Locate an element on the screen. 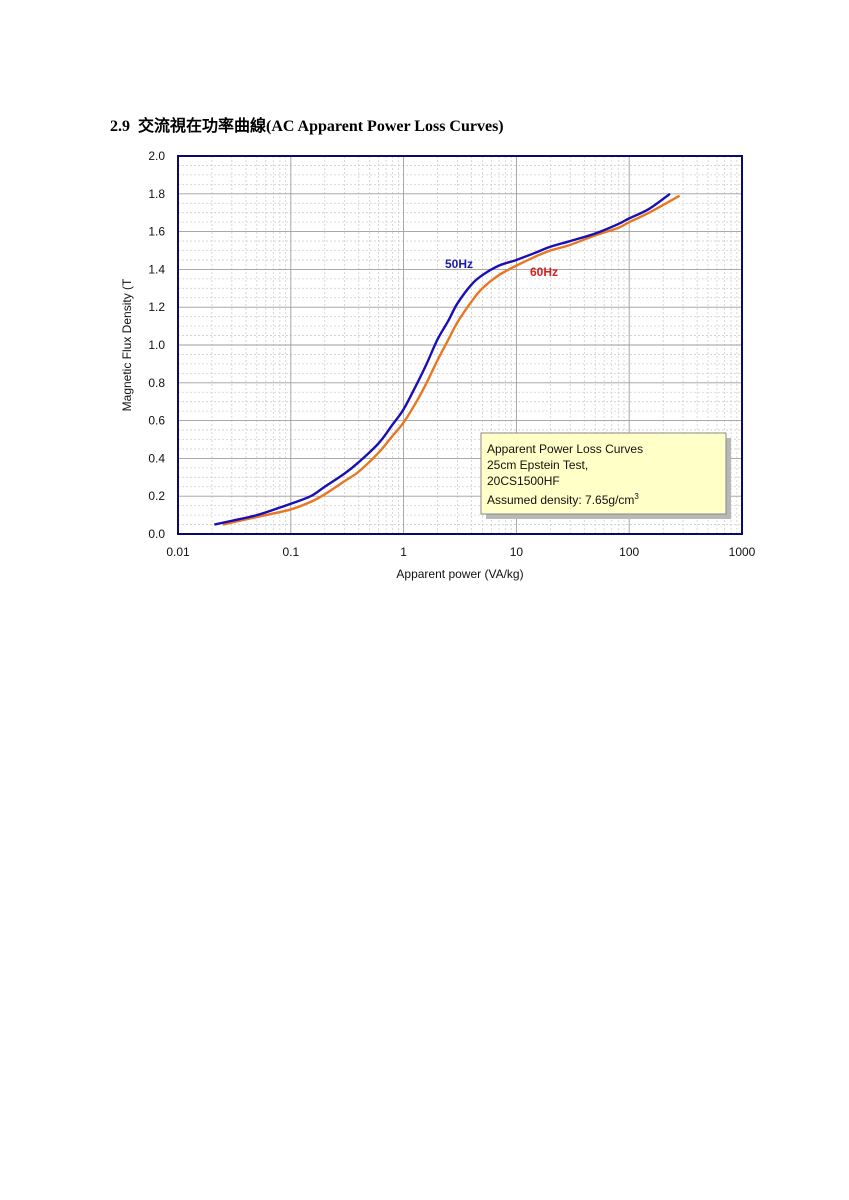  x-tick-label: 10 is located at coordinates (517, 552).